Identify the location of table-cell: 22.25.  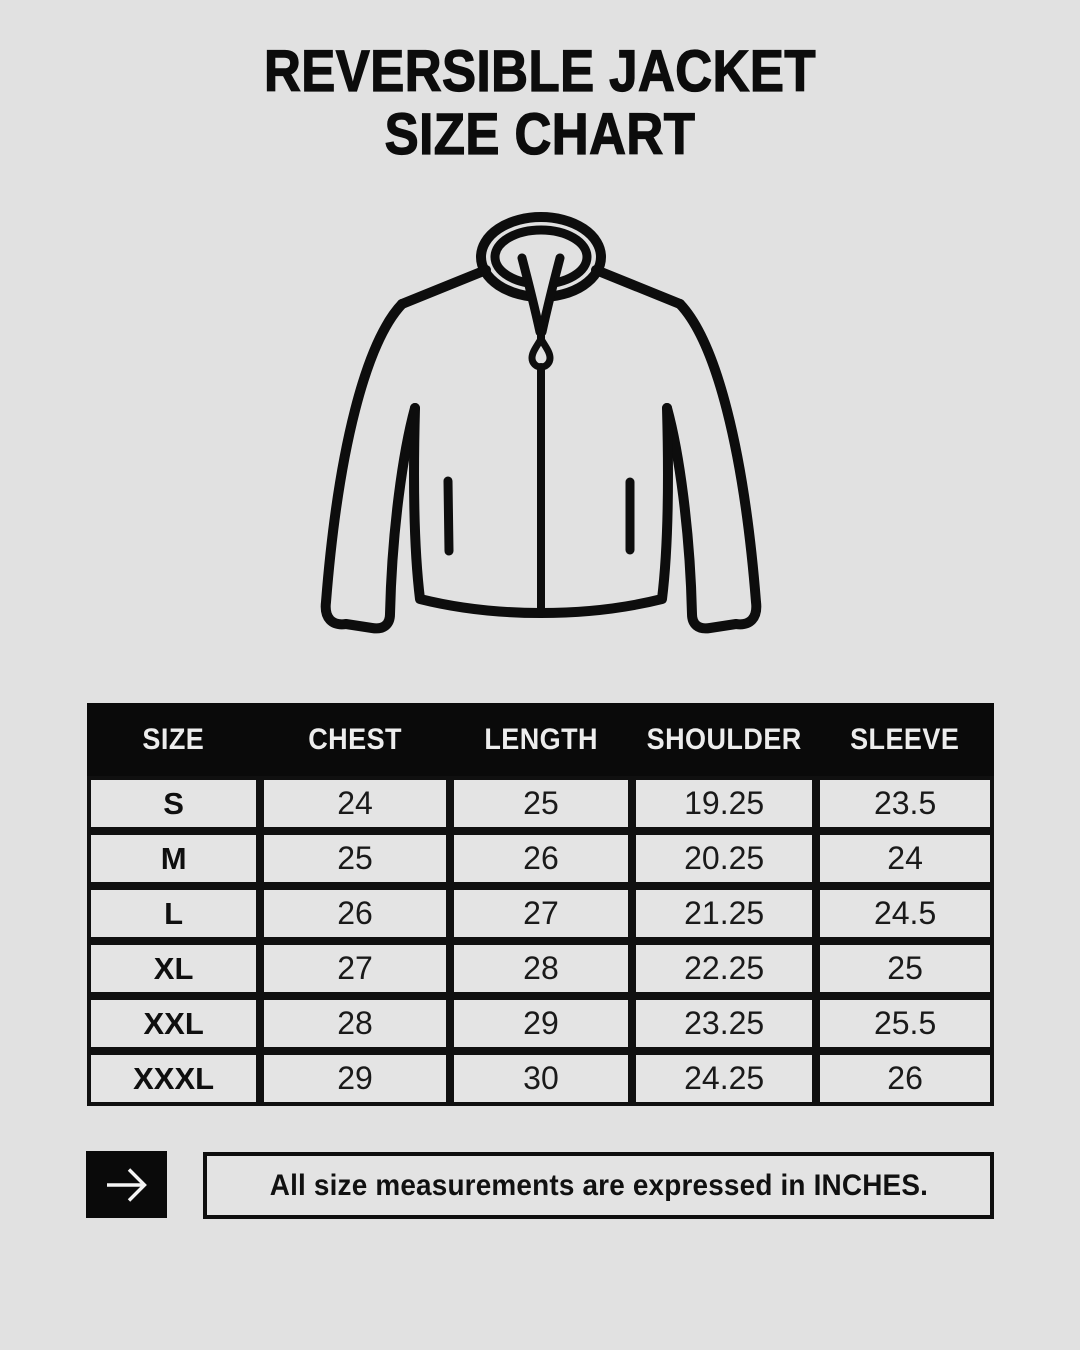
(724, 968).